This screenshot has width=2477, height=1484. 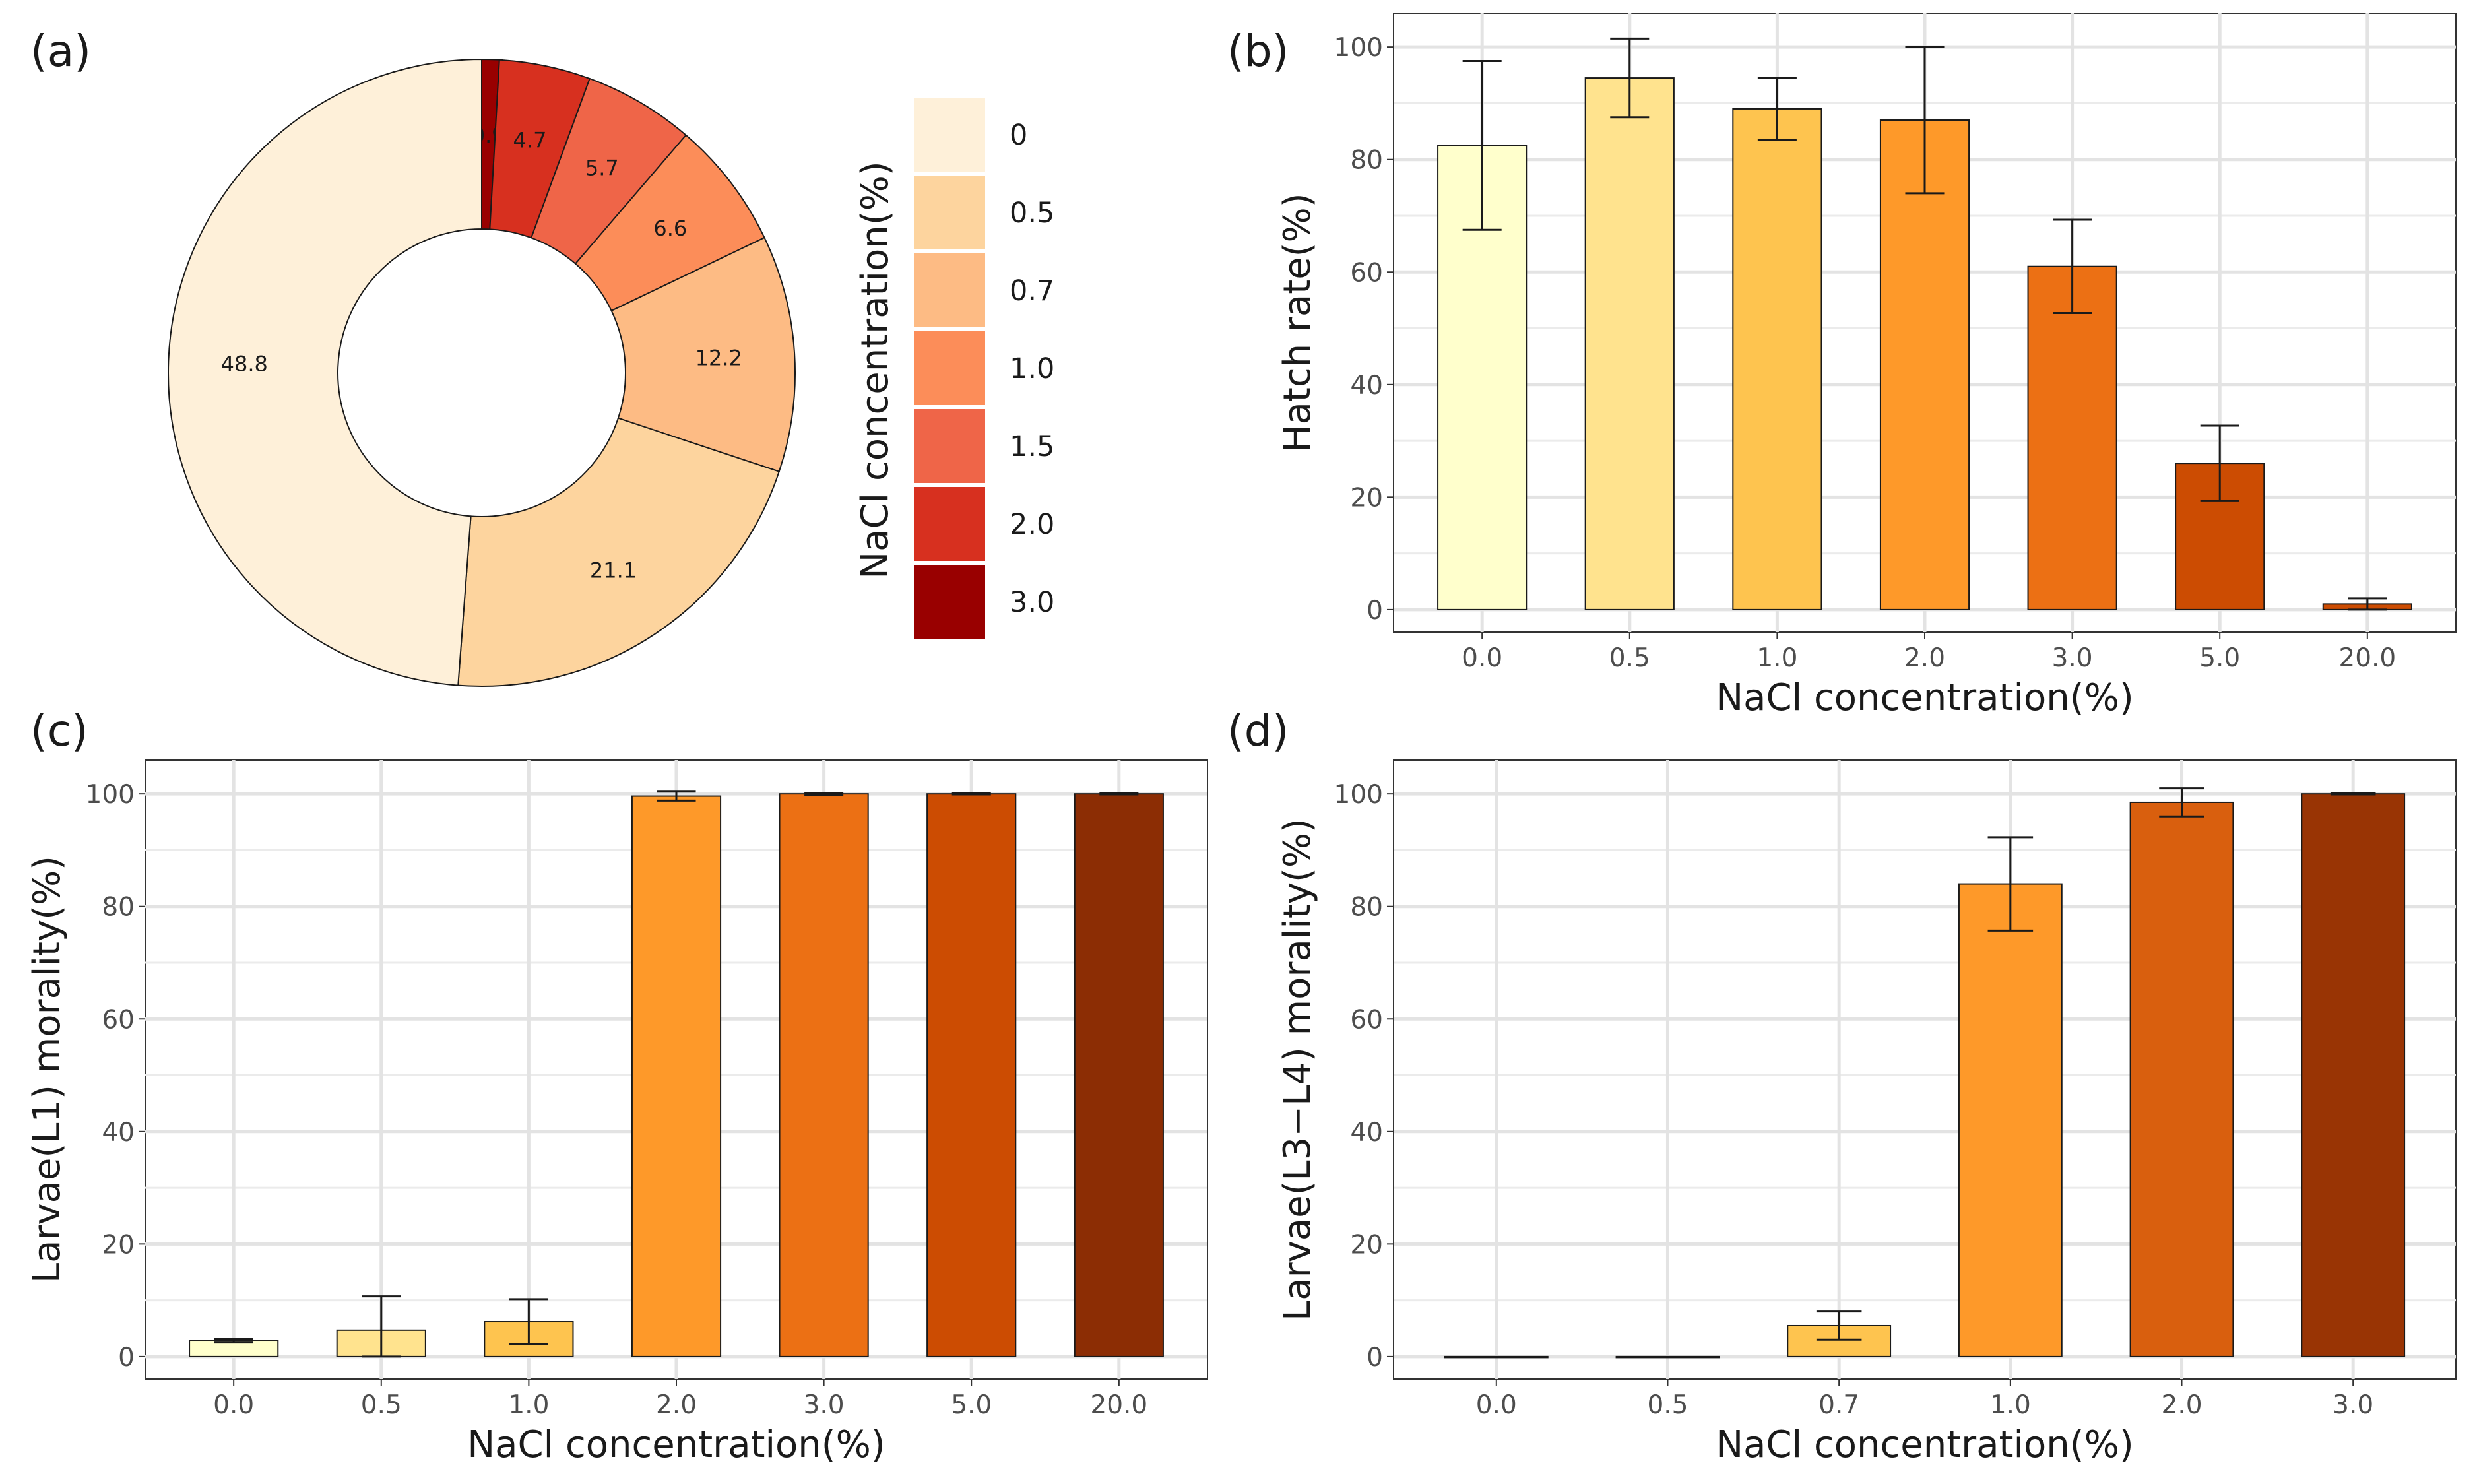 What do you see at coordinates (602, 168) in the screenshot?
I see `donut-slice-label: 5.7` at bounding box center [602, 168].